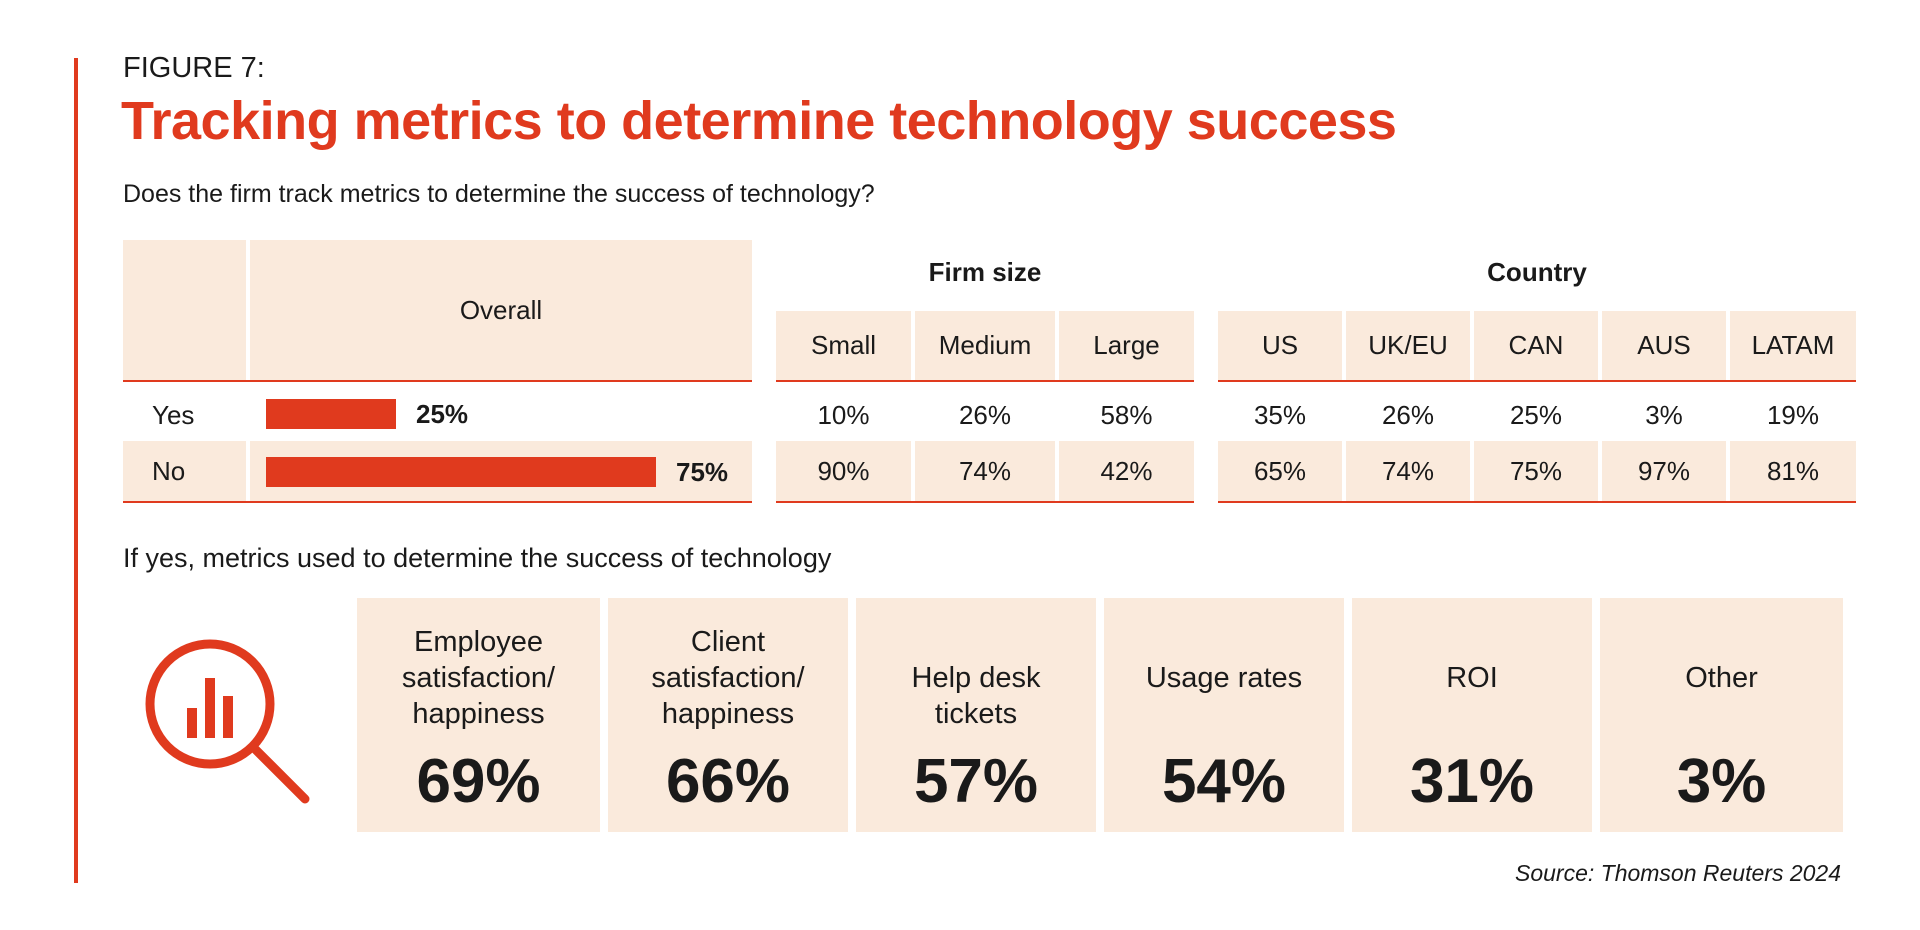 This screenshot has width=1920, height=930. What do you see at coordinates (1408, 471) in the screenshot?
I see `cell-no-ukeu: 74%` at bounding box center [1408, 471].